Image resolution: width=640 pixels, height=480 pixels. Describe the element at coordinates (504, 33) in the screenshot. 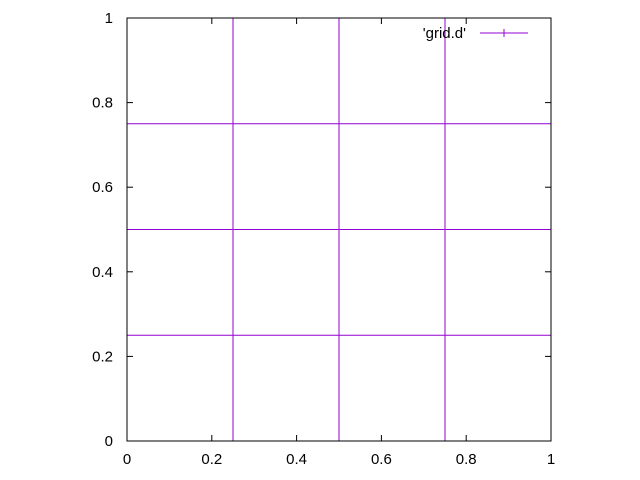

I see `legend-sample-line` at that location.